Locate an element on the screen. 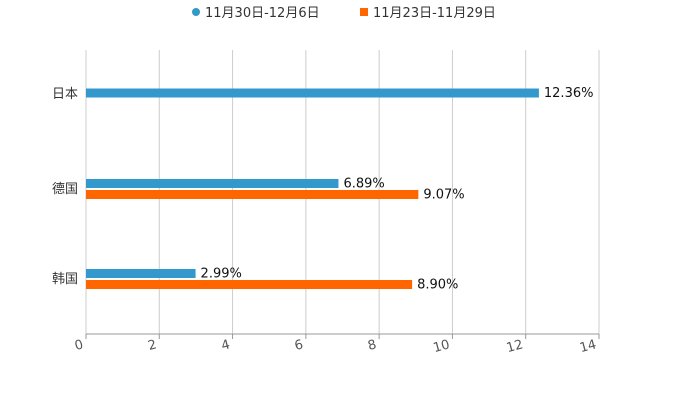 The width and height of the screenshot is (700, 400). data-label: 6.89% is located at coordinates (363, 184).